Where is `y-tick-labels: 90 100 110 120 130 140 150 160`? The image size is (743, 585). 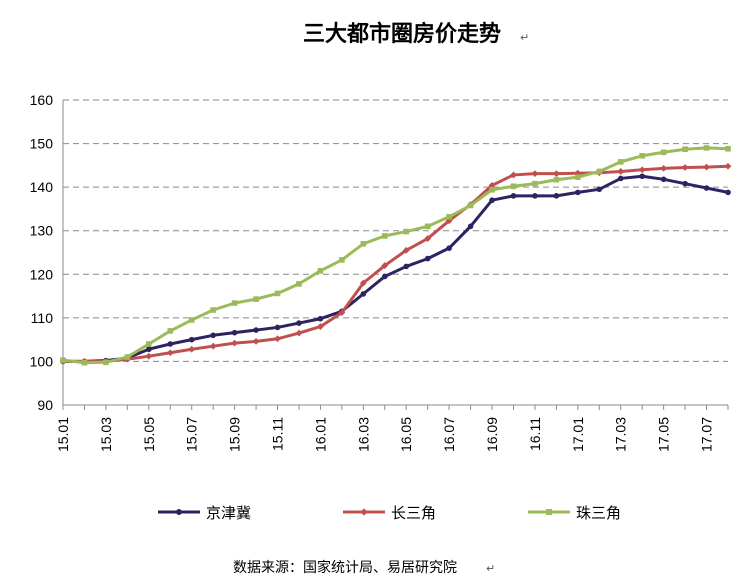 y-tick-labels: 90 100 110 120 130 140 150 160 is located at coordinates (42, 252).